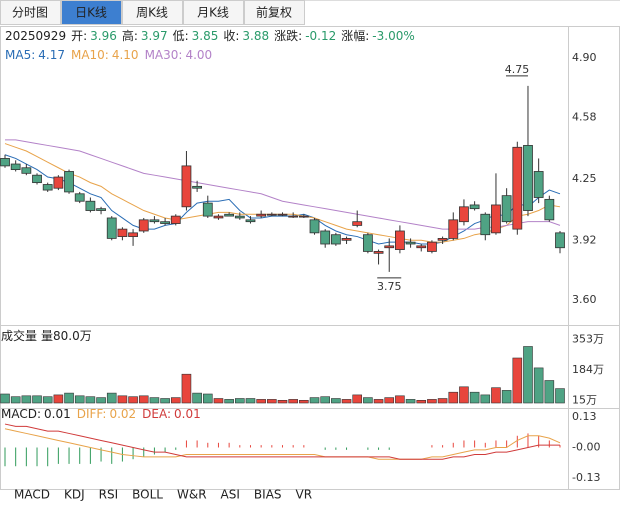 This screenshot has width=620, height=506. What do you see at coordinates (584, 57) in the screenshot?
I see `y-tick-label: 4.90` at bounding box center [584, 57].